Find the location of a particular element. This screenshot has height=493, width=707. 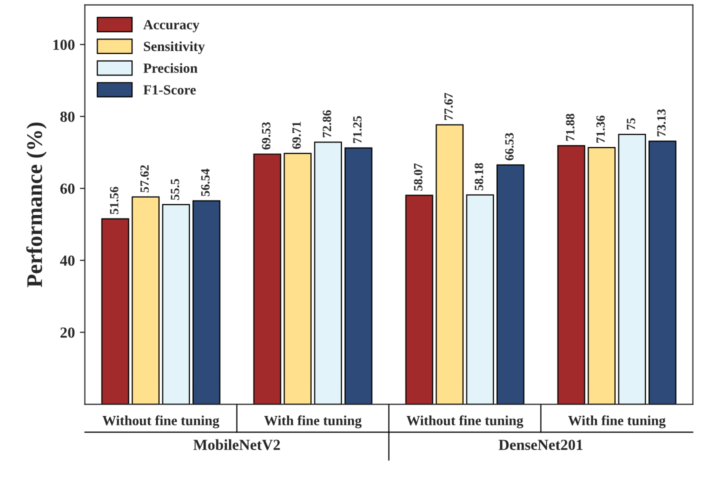

legend-label: Accuracy is located at coordinates (171, 26).